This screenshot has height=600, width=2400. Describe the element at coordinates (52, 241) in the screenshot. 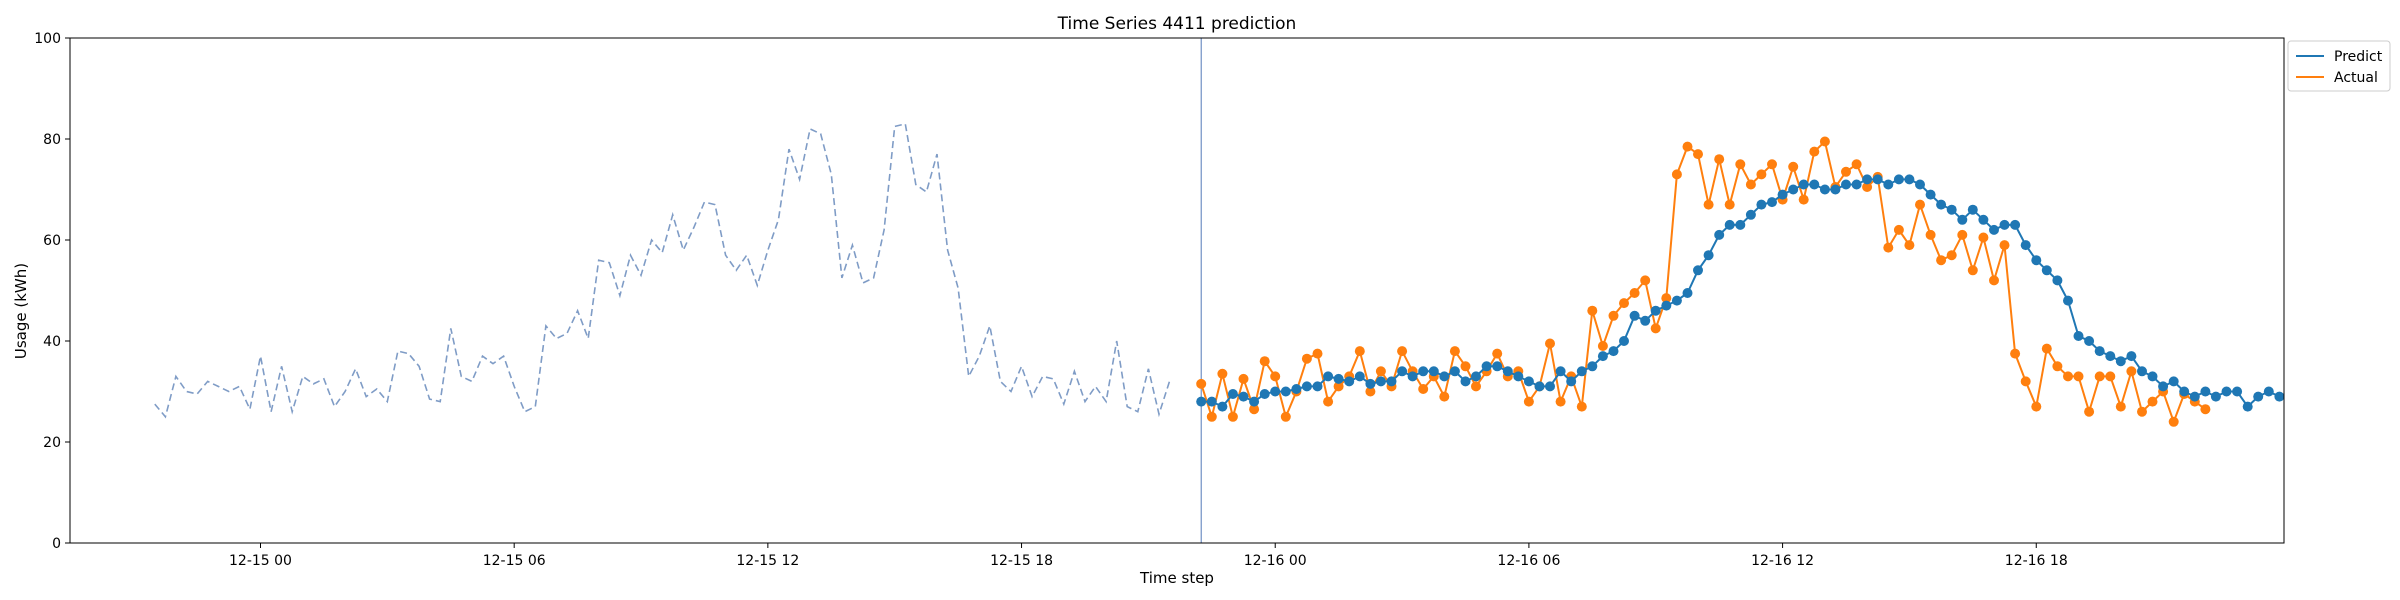

I see `y-tick-label: 60` at that location.